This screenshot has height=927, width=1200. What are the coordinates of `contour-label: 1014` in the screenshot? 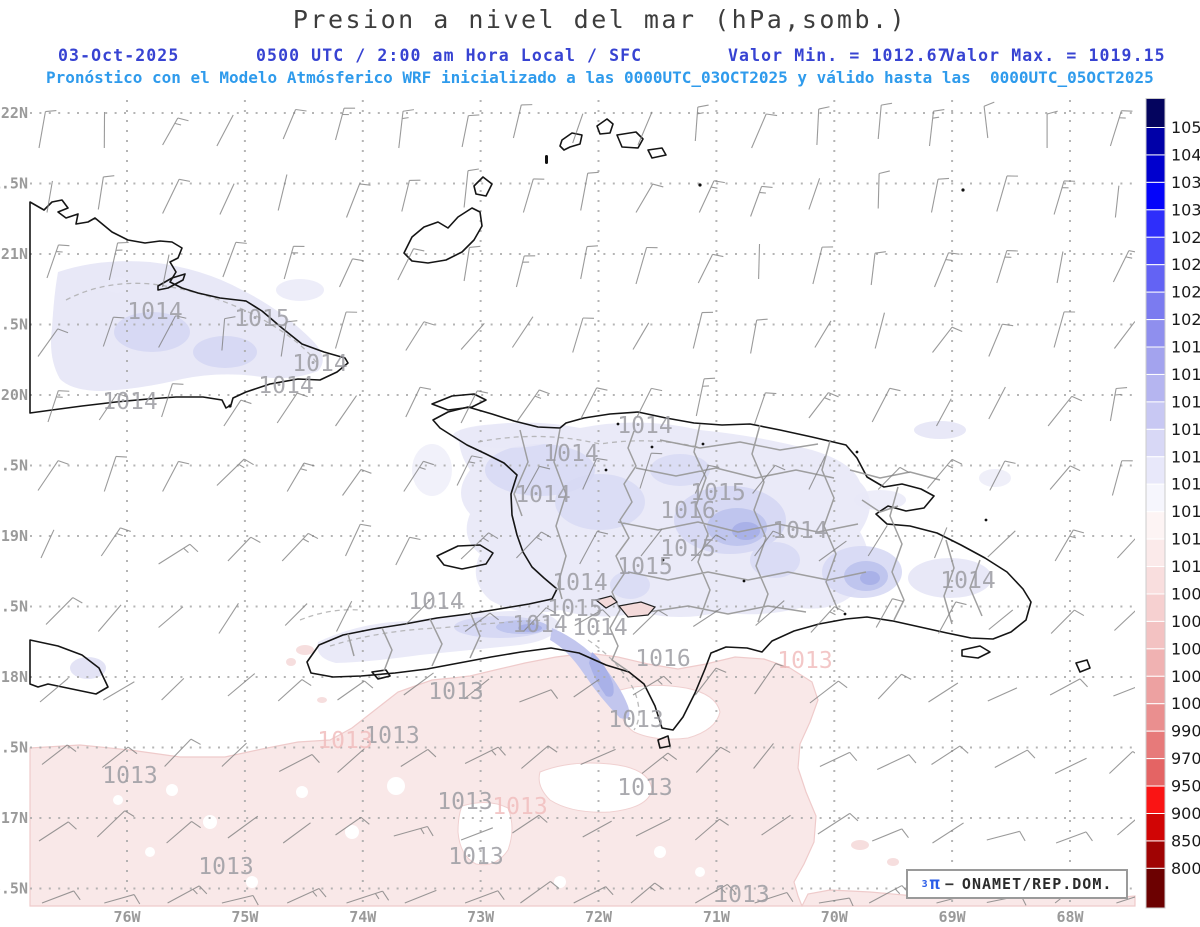 It's located at (154, 312).